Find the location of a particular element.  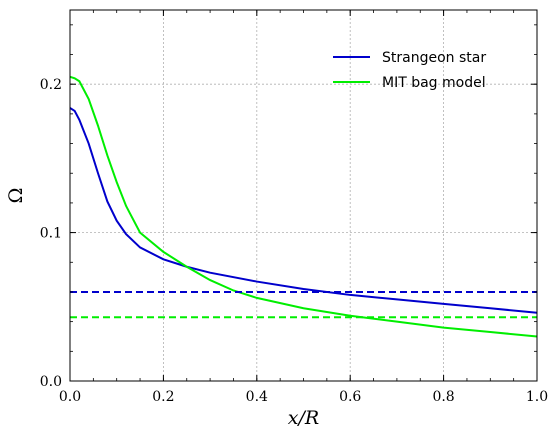

legend-label: MIT bag model is located at coordinates (434, 83).